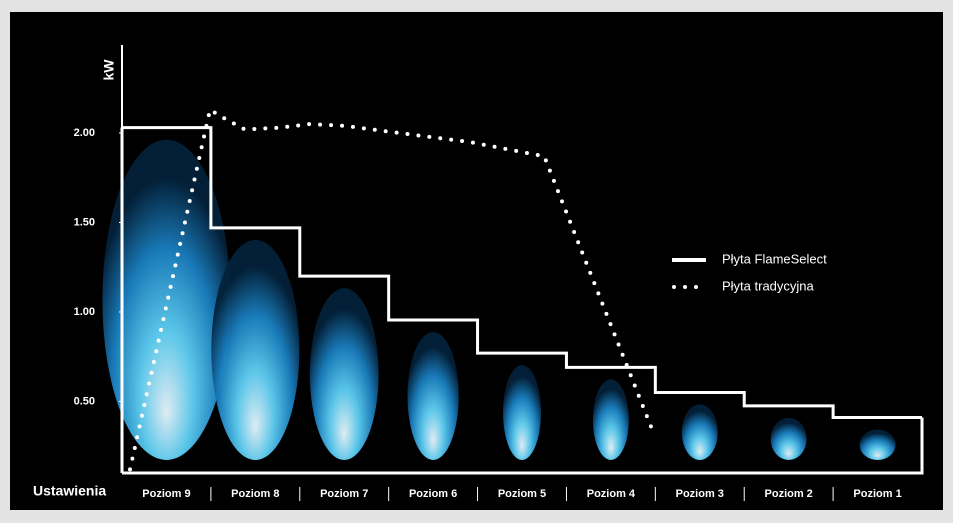 The height and width of the screenshot is (523, 953). Describe the element at coordinates (255, 494) in the screenshot. I see `x-tick-label: Poziom 8` at that location.